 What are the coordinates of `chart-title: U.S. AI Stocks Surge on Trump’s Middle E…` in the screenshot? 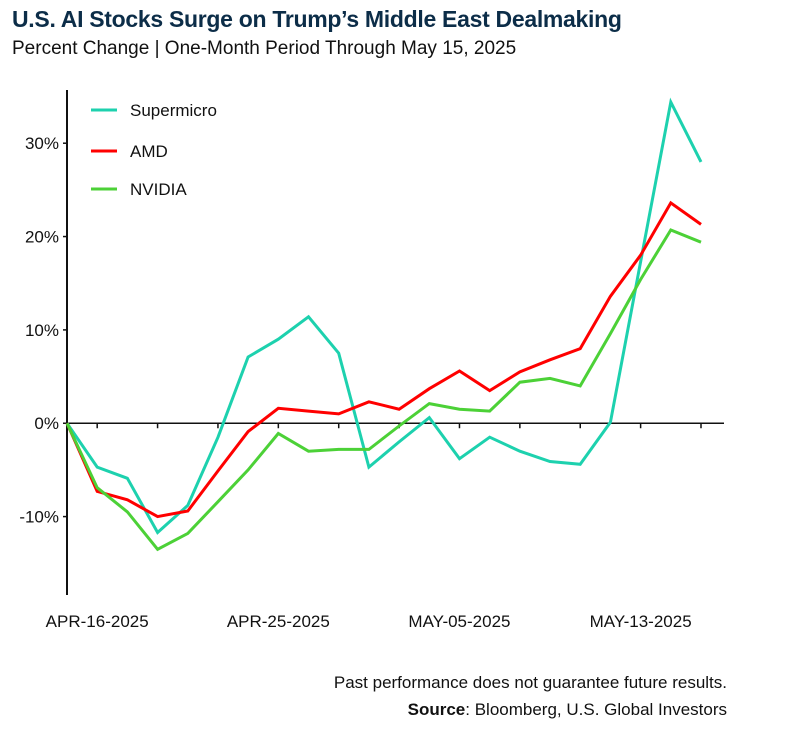 It's located at (317, 19).